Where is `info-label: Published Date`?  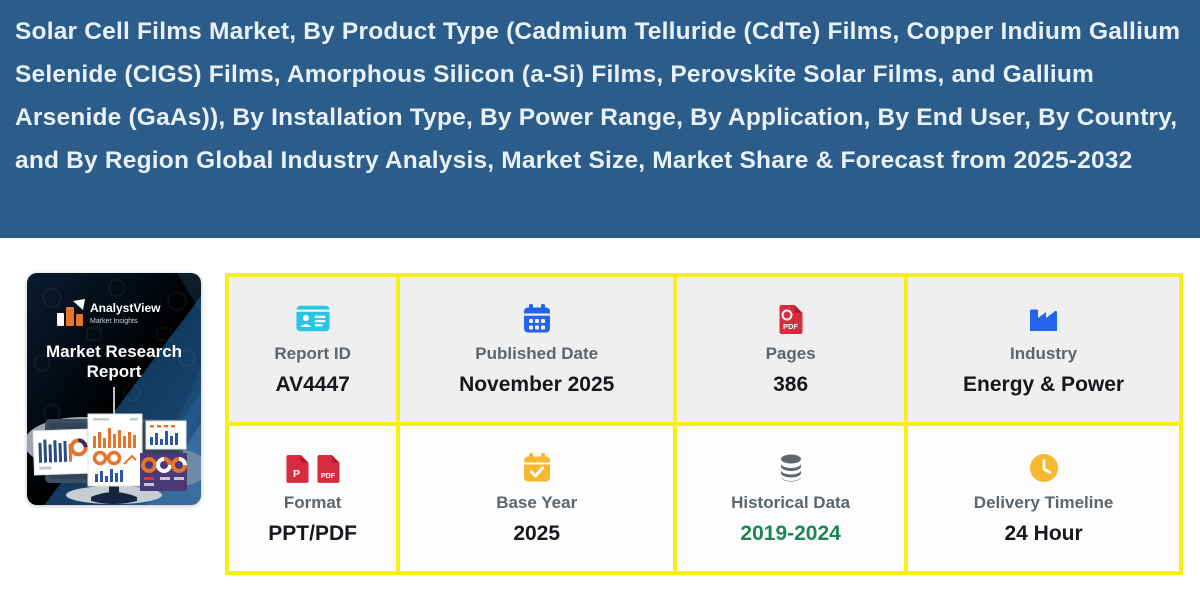 info-label: Published Date is located at coordinates (537, 353).